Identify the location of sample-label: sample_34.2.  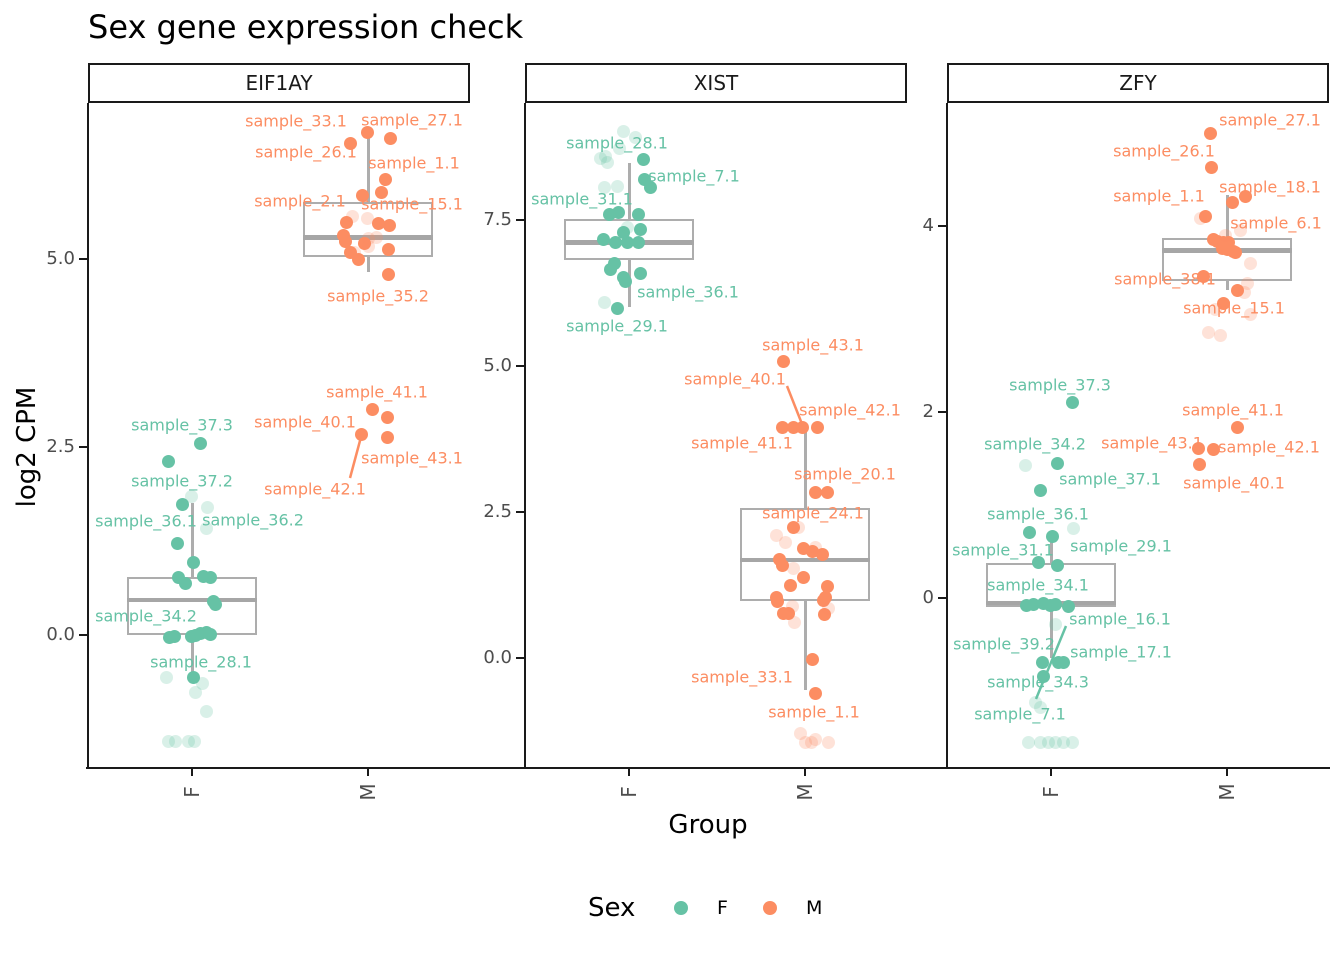
(146, 616).